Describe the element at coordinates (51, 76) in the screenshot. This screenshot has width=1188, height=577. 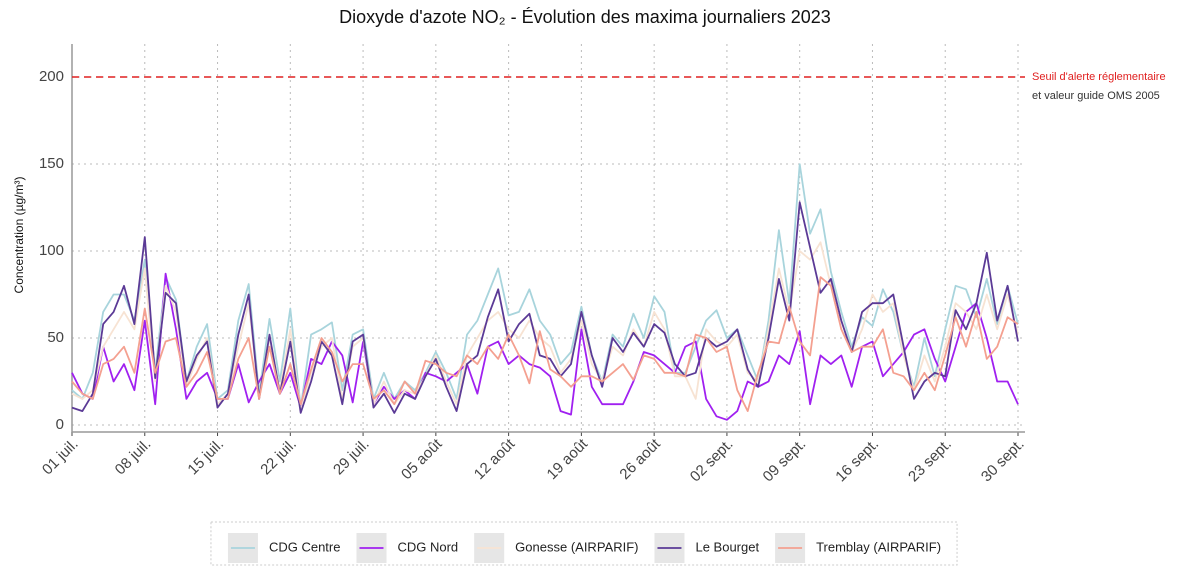
I see `y-tick-label: 200` at that location.